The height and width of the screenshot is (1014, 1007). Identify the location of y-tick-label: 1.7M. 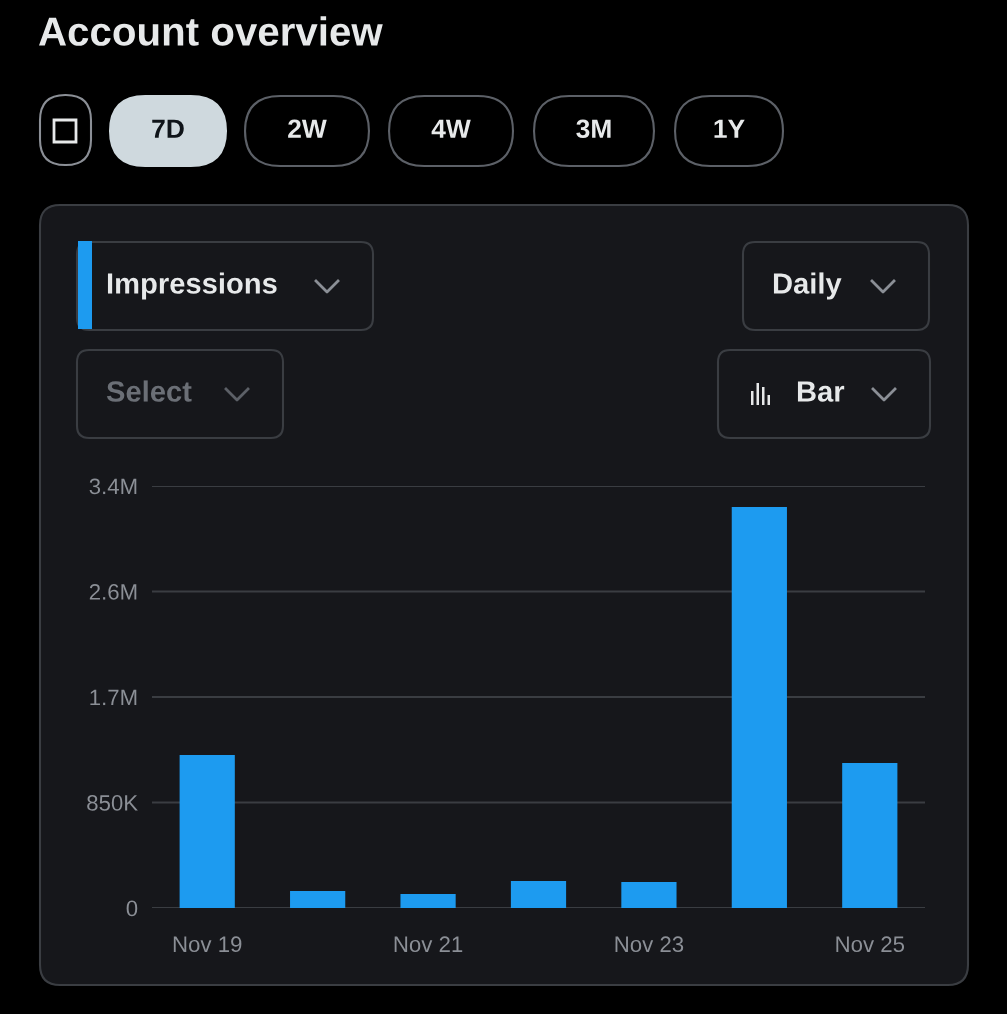
(113, 697).